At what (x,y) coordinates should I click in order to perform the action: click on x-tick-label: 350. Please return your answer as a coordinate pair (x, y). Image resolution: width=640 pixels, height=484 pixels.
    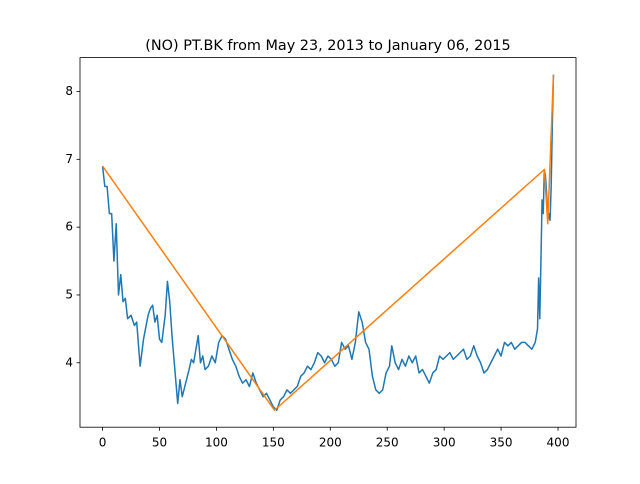
    Looking at the image, I should click on (501, 443).